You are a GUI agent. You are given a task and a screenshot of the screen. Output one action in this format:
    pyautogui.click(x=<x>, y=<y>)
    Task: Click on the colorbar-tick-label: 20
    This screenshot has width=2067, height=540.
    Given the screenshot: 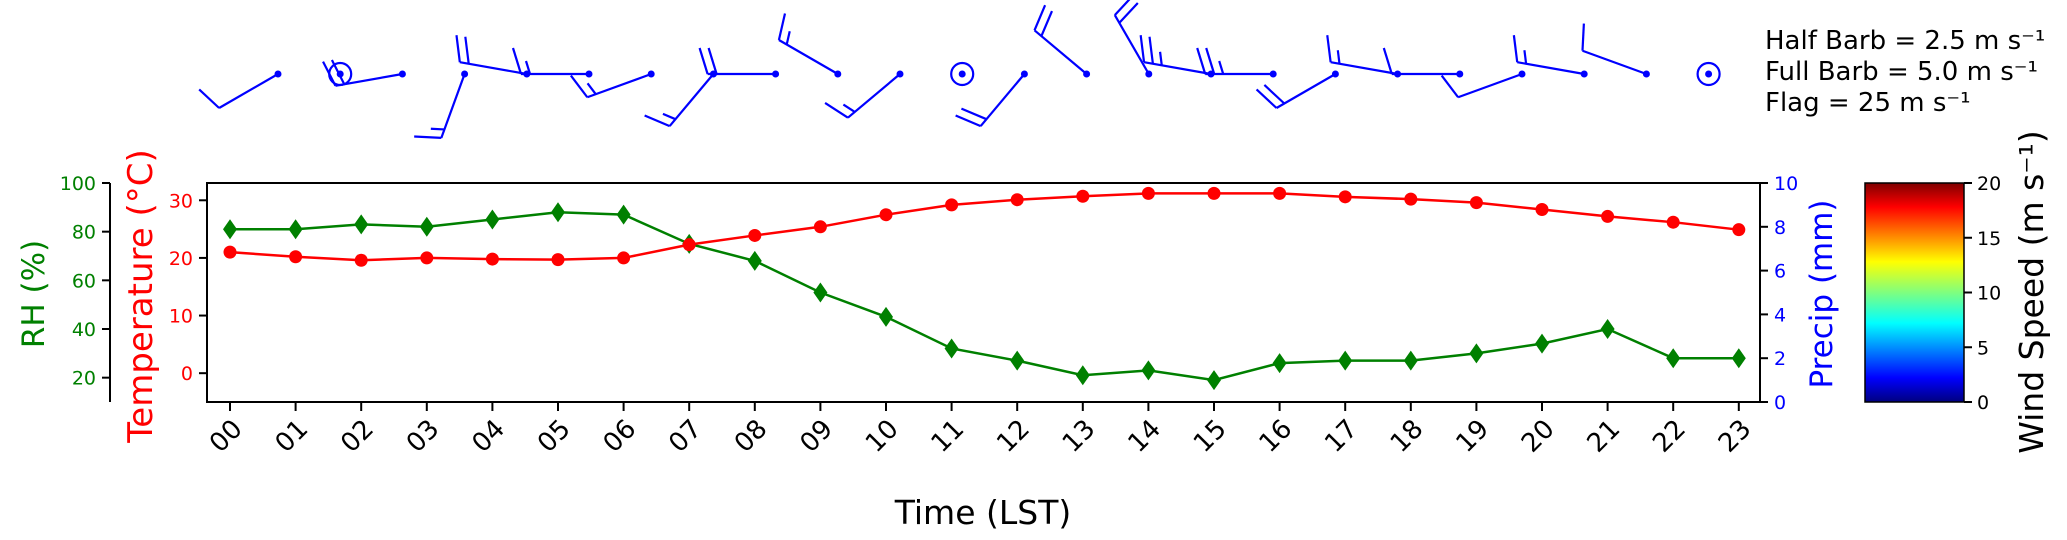 What is the action you would take?
    pyautogui.click(x=1989, y=184)
    